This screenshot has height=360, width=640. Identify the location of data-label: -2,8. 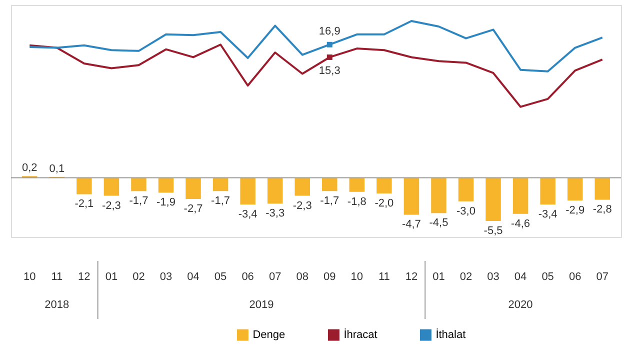
(602, 210).